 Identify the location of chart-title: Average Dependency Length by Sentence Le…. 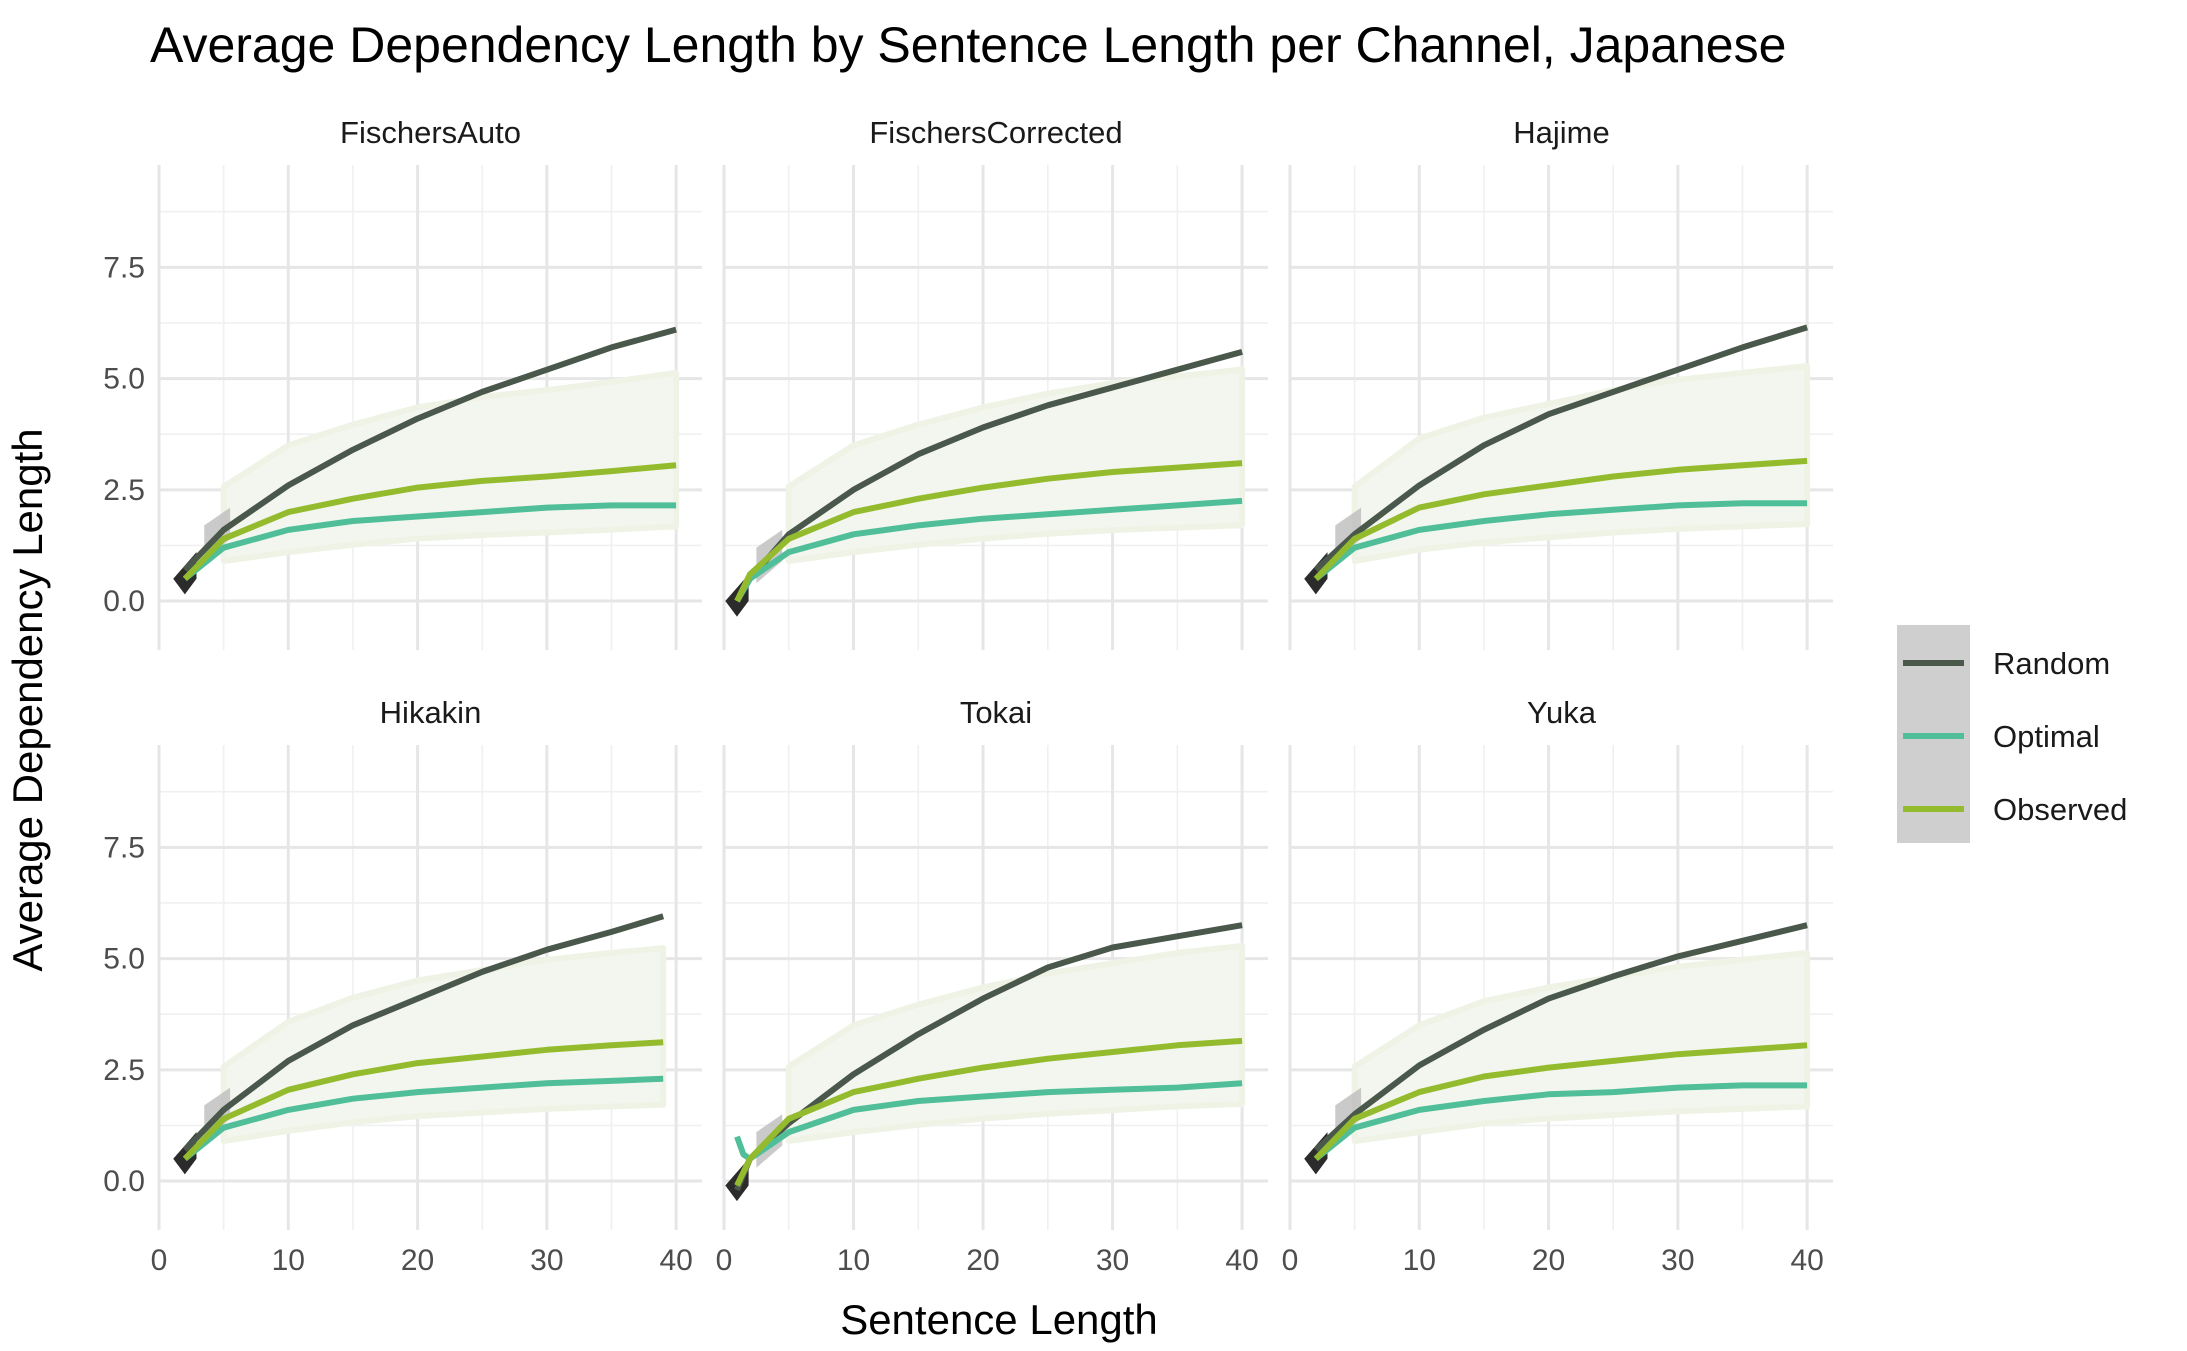
(968, 45).